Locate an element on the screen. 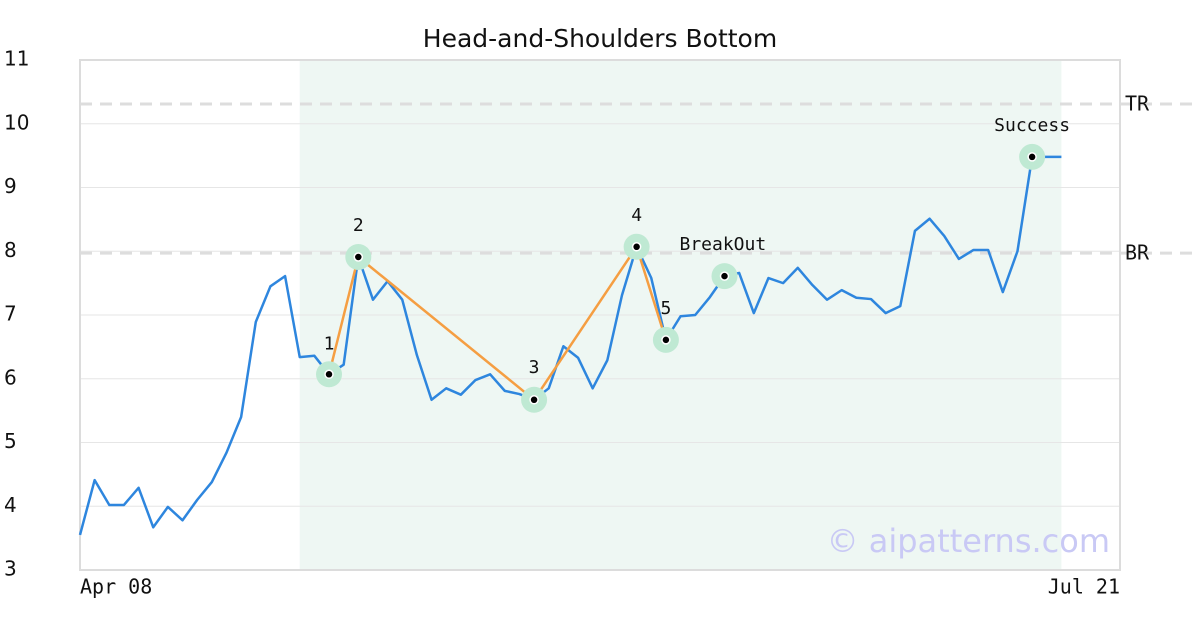 This screenshot has width=1200, height=630. chart-title: Head-and-Shoulders Bottom is located at coordinates (600, 38).